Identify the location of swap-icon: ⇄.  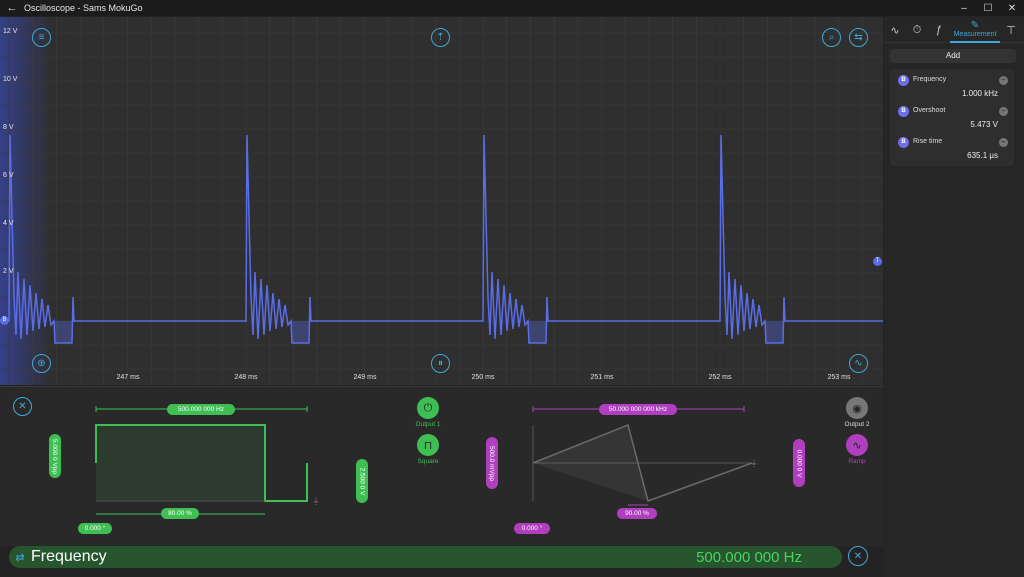
(20, 557).